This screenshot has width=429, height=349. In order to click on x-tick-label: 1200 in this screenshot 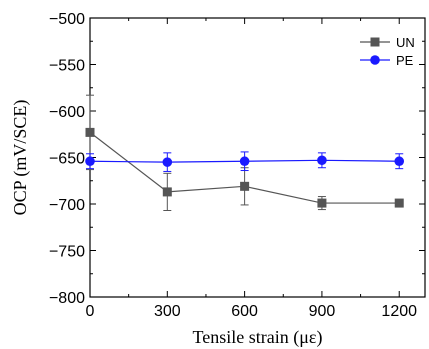, I will do `click(399, 311)`.